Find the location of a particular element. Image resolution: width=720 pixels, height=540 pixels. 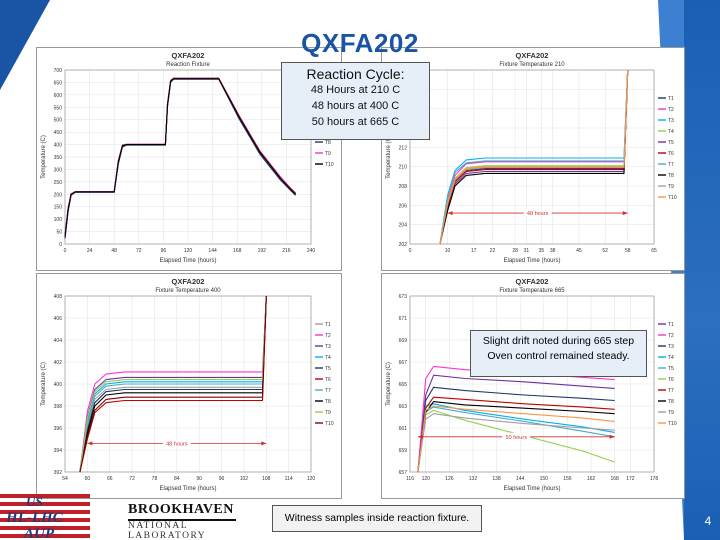

reaction-cycle-line: 48 hours at 400 C is located at coordinates (355, 106).